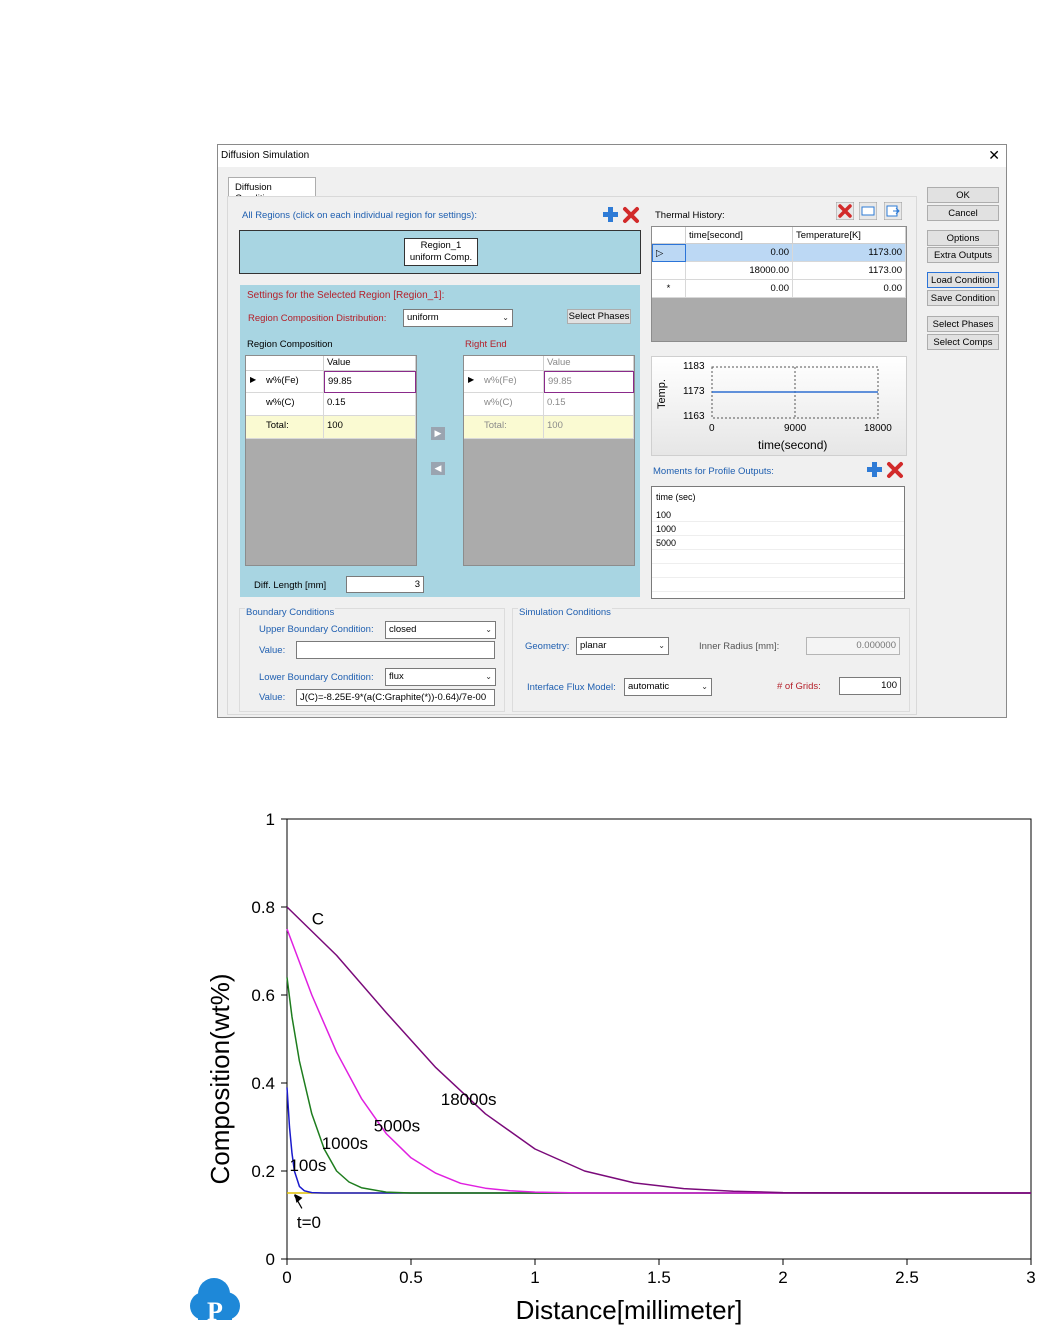 The image size is (1045, 1333). Describe the element at coordinates (963, 298) in the screenshot. I see `save-condition-button: Save Condition` at that location.